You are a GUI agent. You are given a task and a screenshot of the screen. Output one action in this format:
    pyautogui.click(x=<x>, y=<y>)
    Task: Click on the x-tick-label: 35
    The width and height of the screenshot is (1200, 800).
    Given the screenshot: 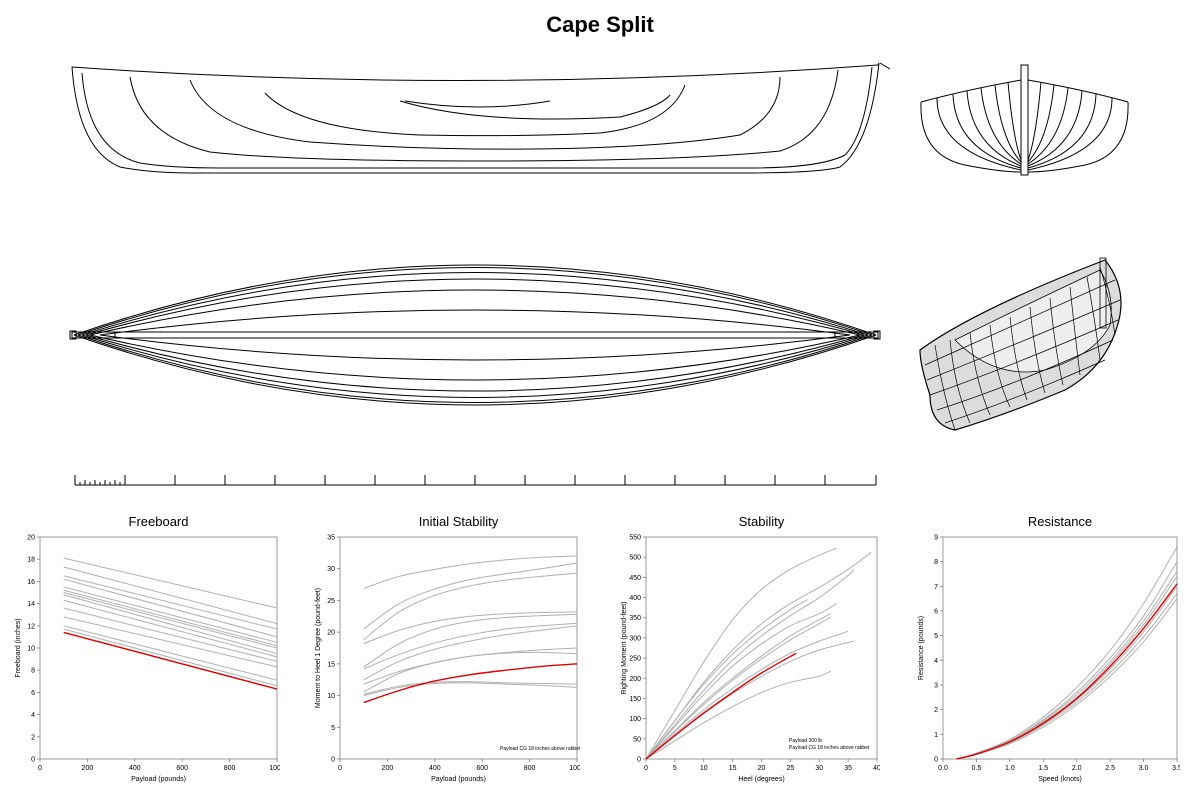 What is the action you would take?
    pyautogui.click(x=848, y=768)
    